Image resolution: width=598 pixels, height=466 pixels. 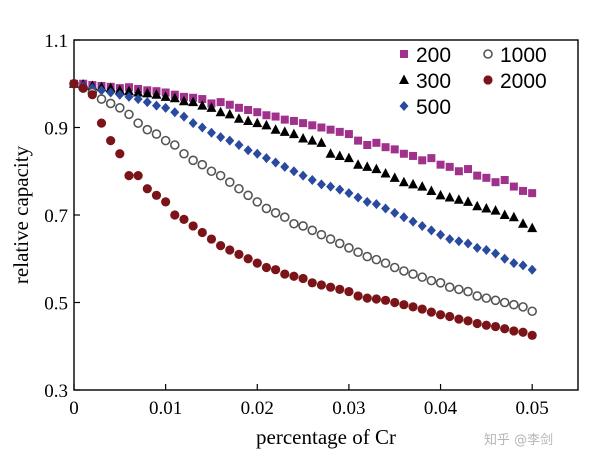 I want to click on legend-label-200: 200, so click(x=433, y=55).